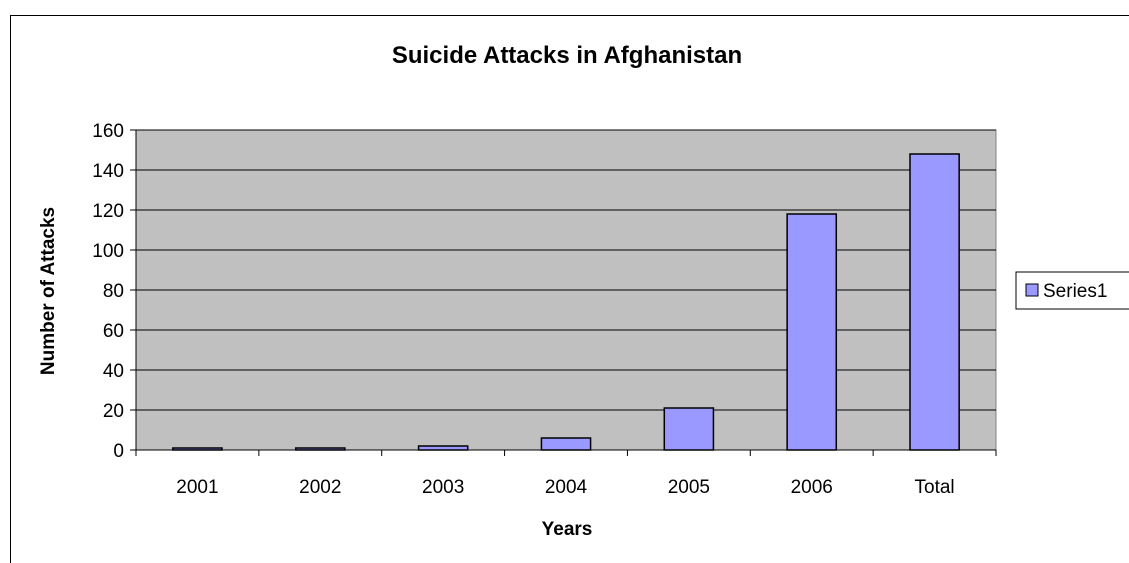 The height and width of the screenshot is (563, 1129). I want to click on y-tick-label: 80, so click(113, 291).